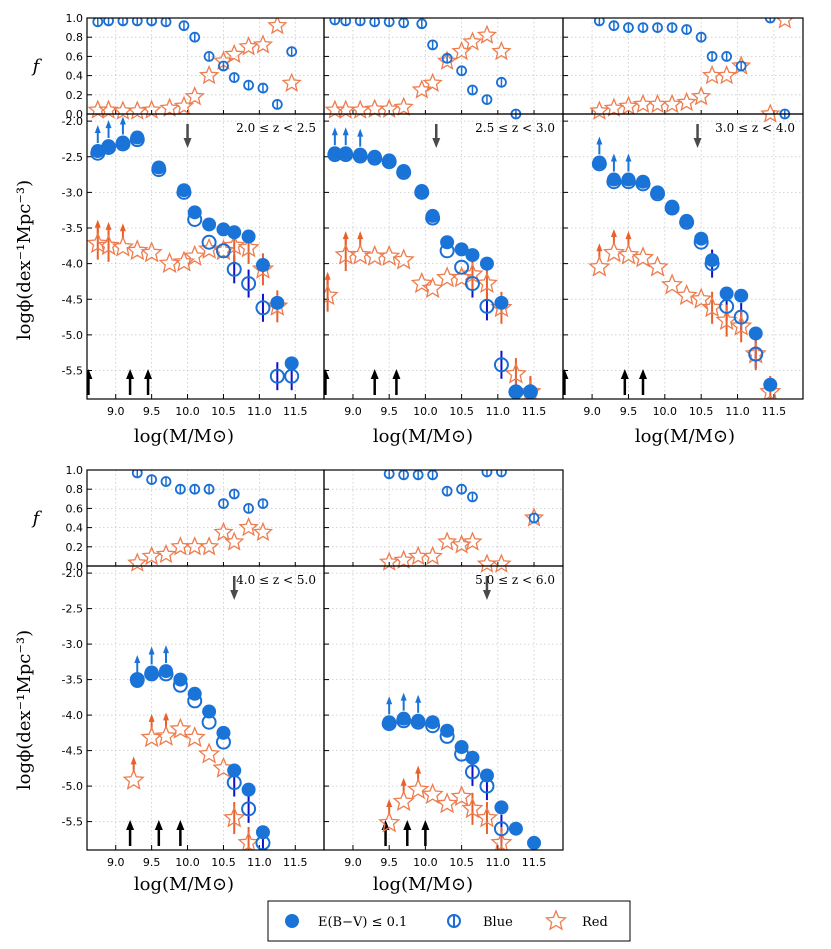 The width and height of the screenshot is (831, 949). What do you see at coordinates (187, 143) in the screenshot?
I see `downward-arrow-head` at bounding box center [187, 143].